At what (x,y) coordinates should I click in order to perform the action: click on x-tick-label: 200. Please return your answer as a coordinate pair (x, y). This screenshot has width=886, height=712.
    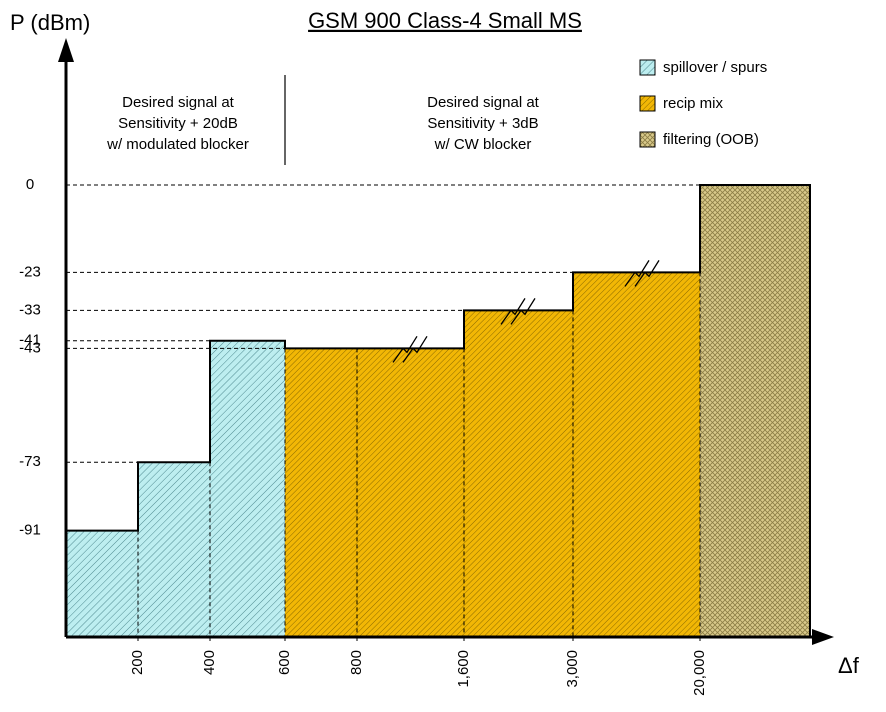
    Looking at the image, I should click on (137, 662).